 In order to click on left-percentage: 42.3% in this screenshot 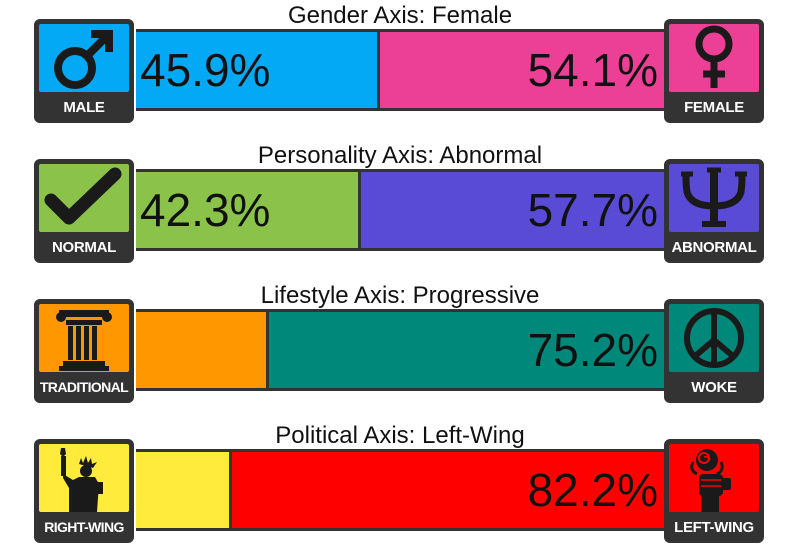, I will do `click(205, 210)`.